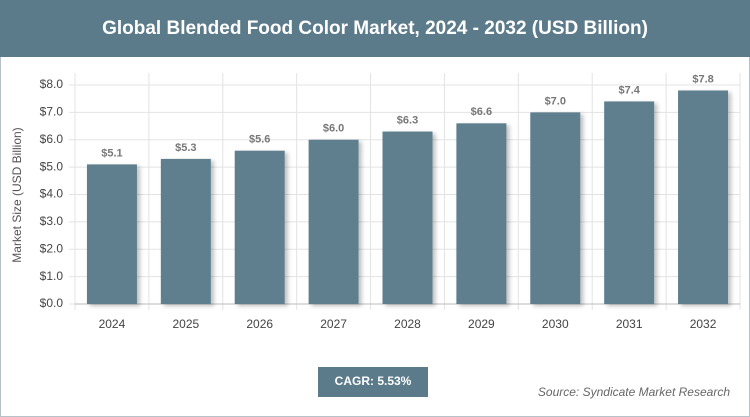  I want to click on x-tick-label: 2032, so click(703, 324).